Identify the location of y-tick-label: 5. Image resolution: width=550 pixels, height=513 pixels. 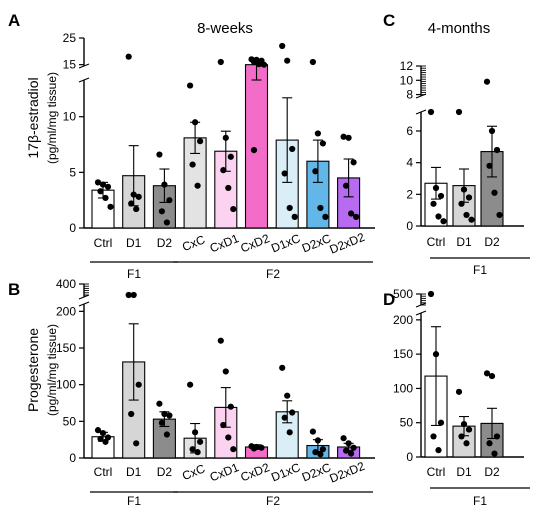
(72, 172).